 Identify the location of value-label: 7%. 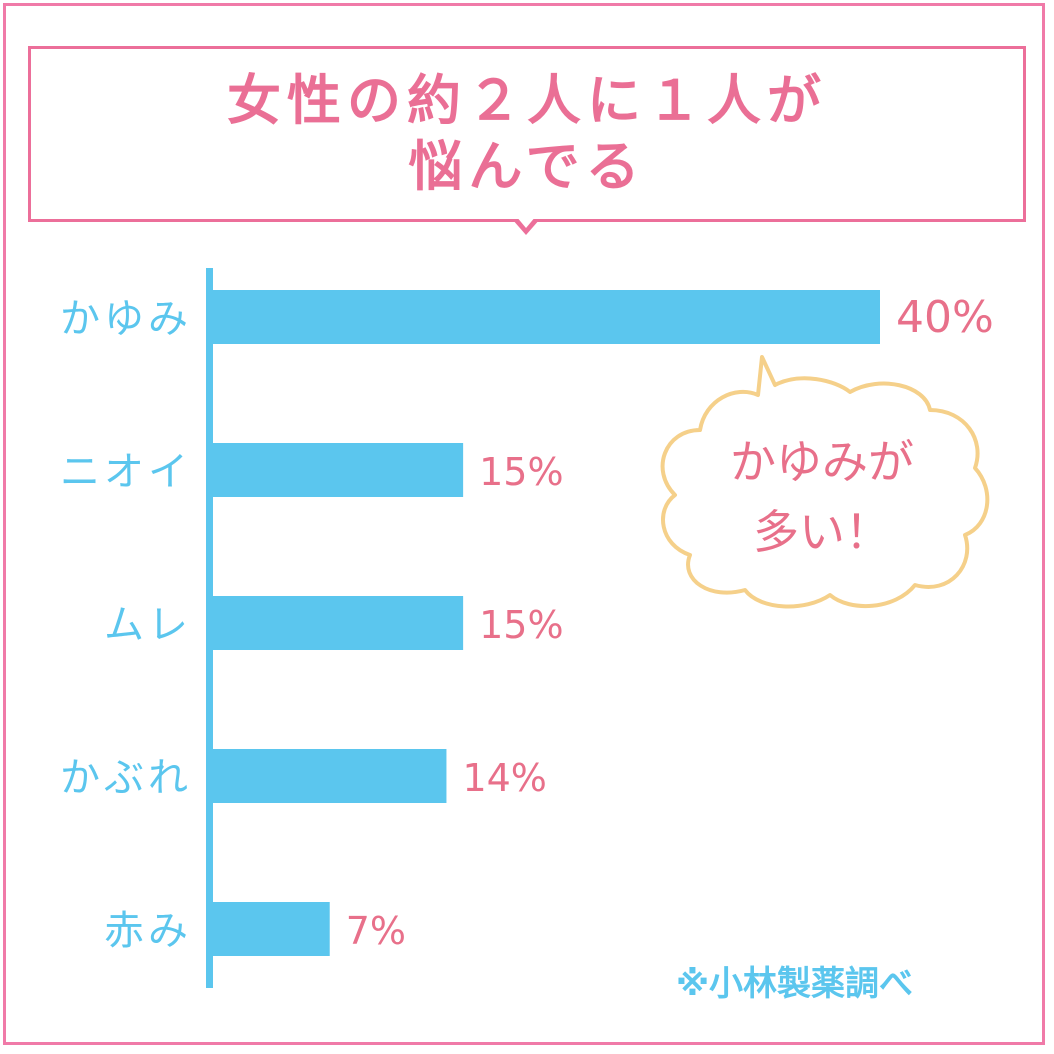
(376, 931).